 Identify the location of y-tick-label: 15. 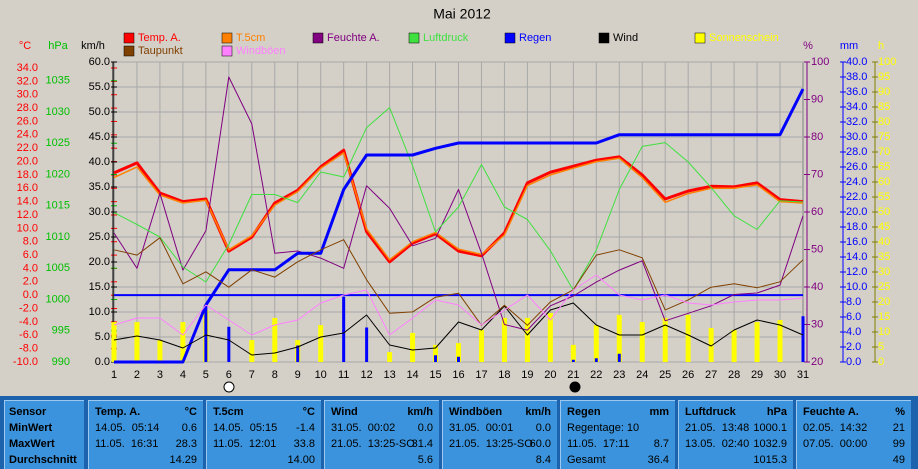
(884, 317).